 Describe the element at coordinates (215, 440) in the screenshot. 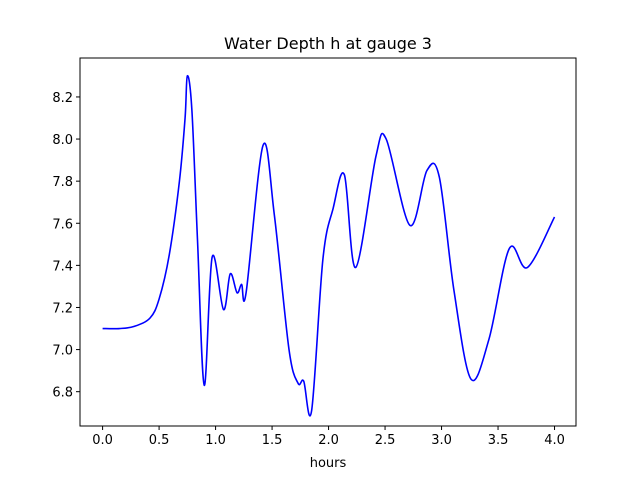

I see `x-tick-label: 1.0` at that location.